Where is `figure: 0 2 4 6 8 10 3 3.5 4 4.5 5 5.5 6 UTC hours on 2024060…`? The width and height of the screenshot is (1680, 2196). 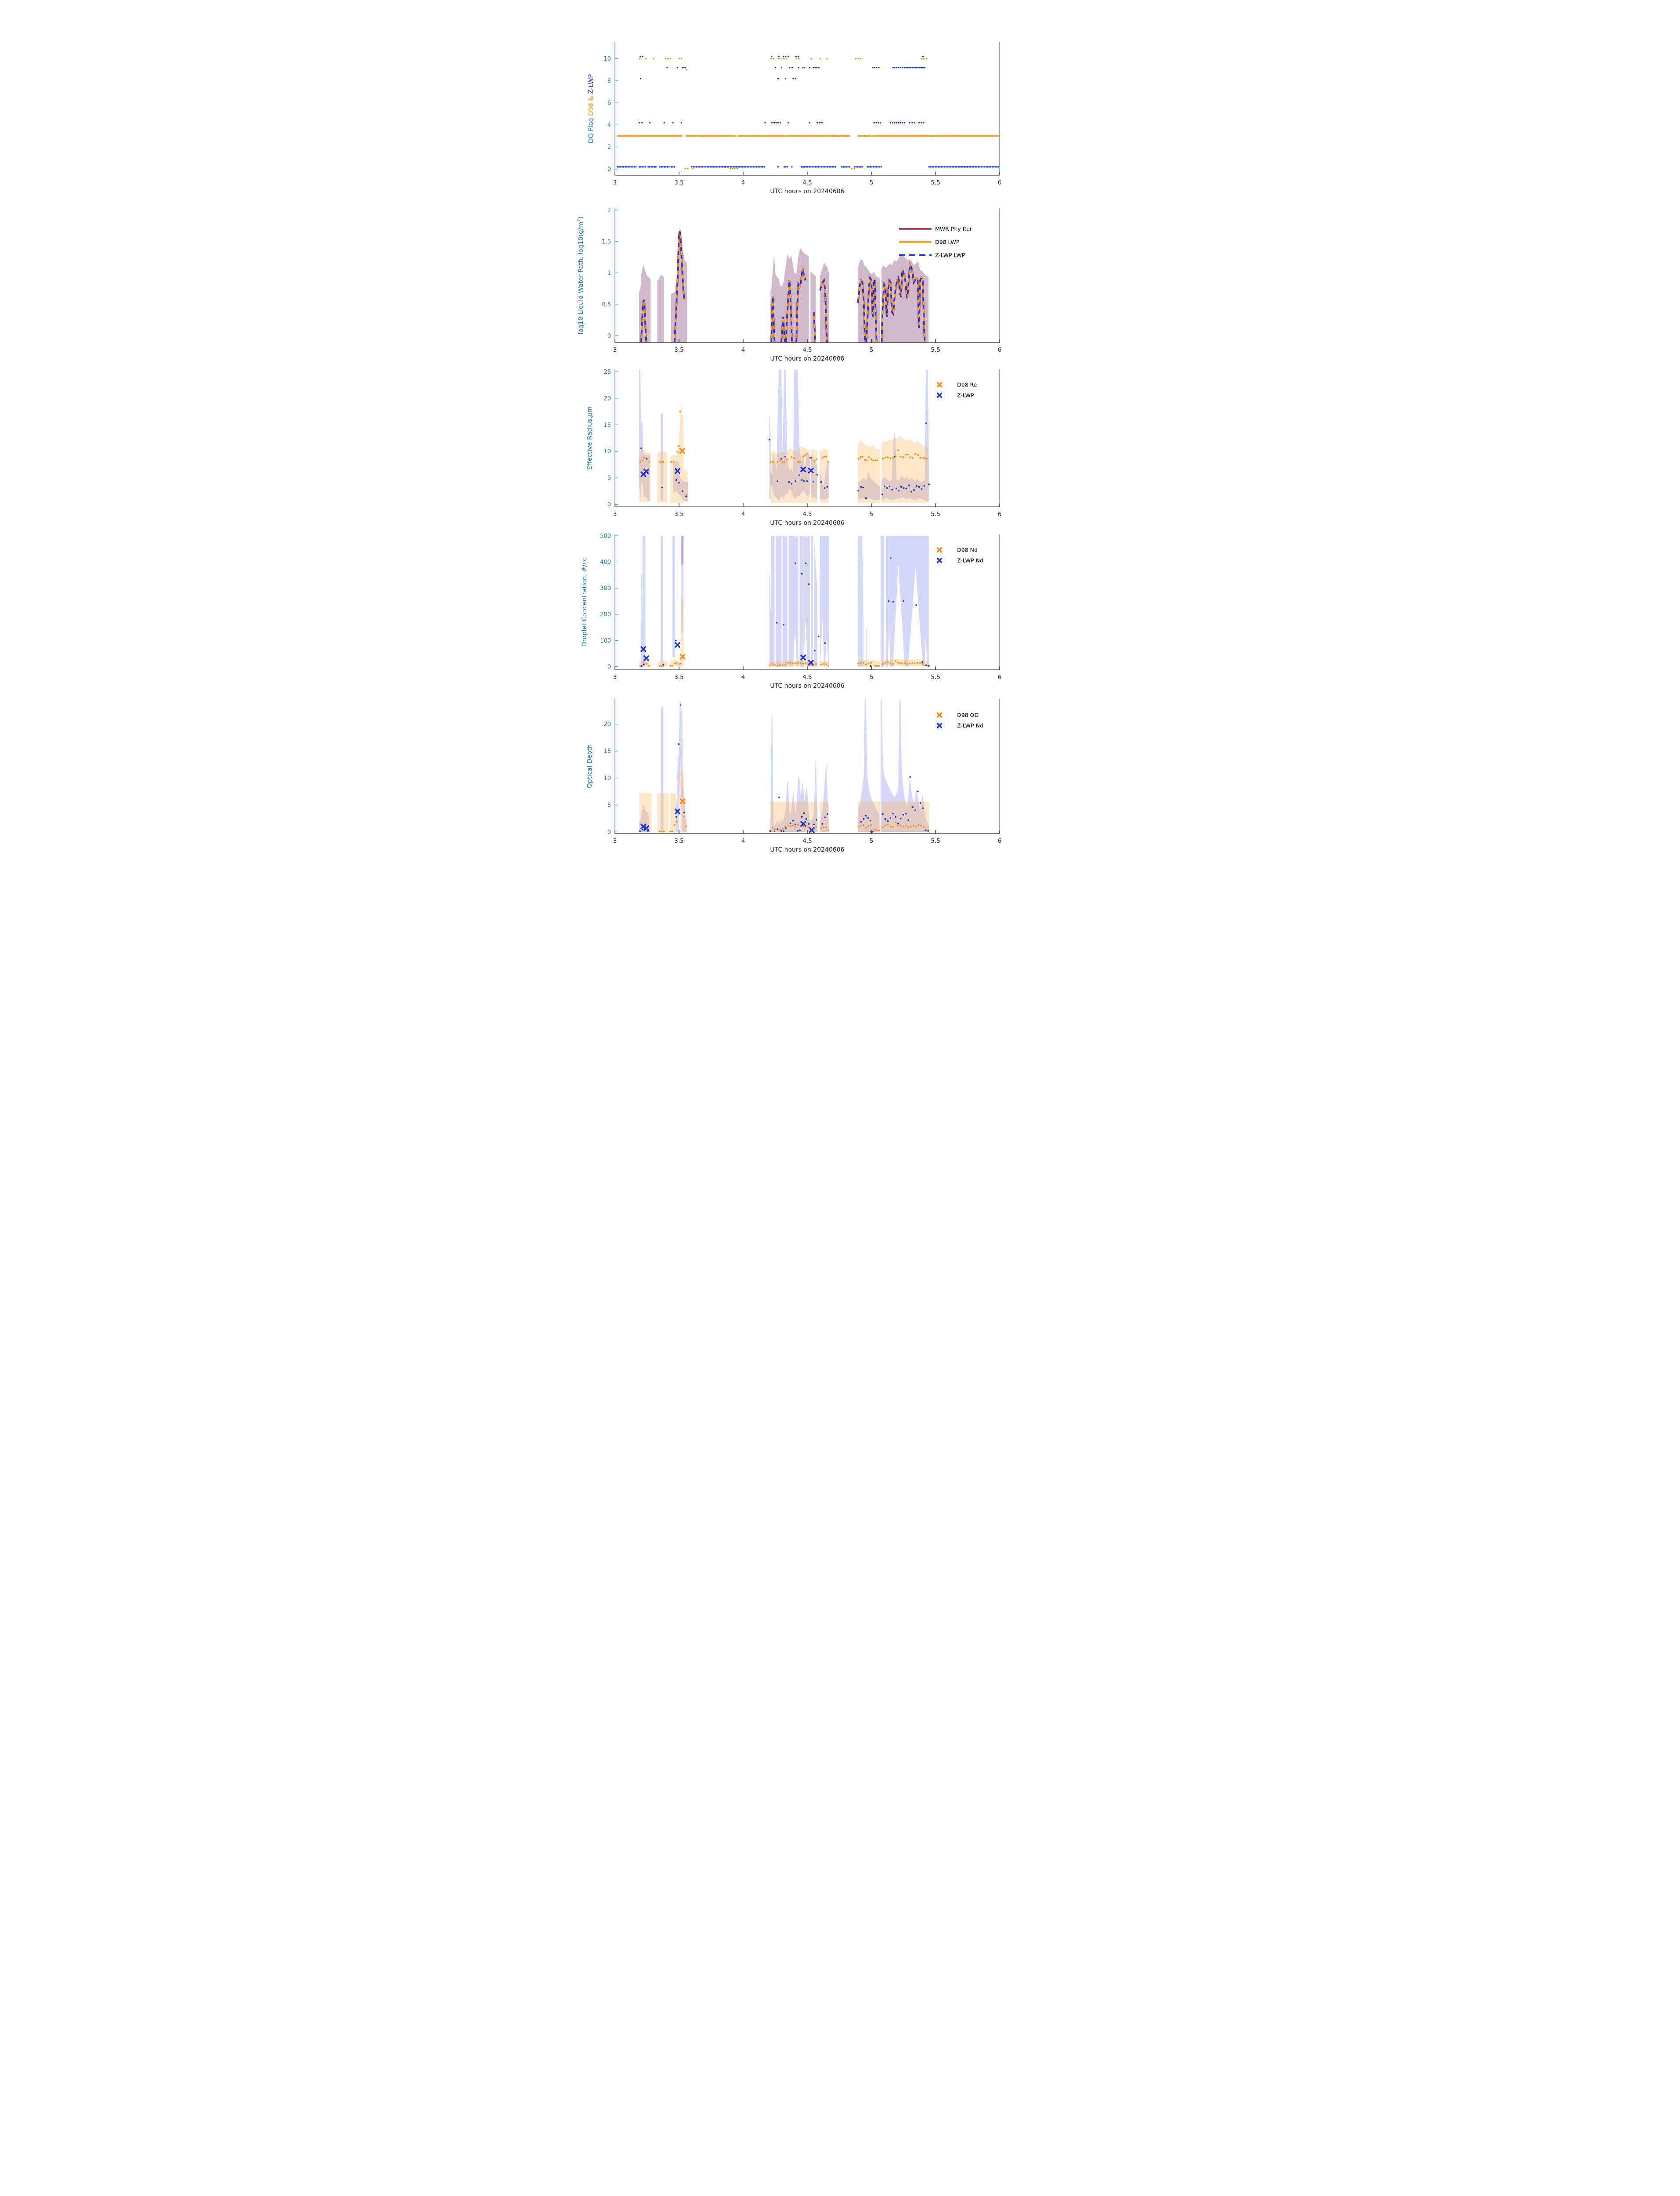
figure: 0 2 4 6 8 10 3 3.5 4 4.5 5 5.5 6 UTC hours on 2024060… is located at coordinates (840, 439).